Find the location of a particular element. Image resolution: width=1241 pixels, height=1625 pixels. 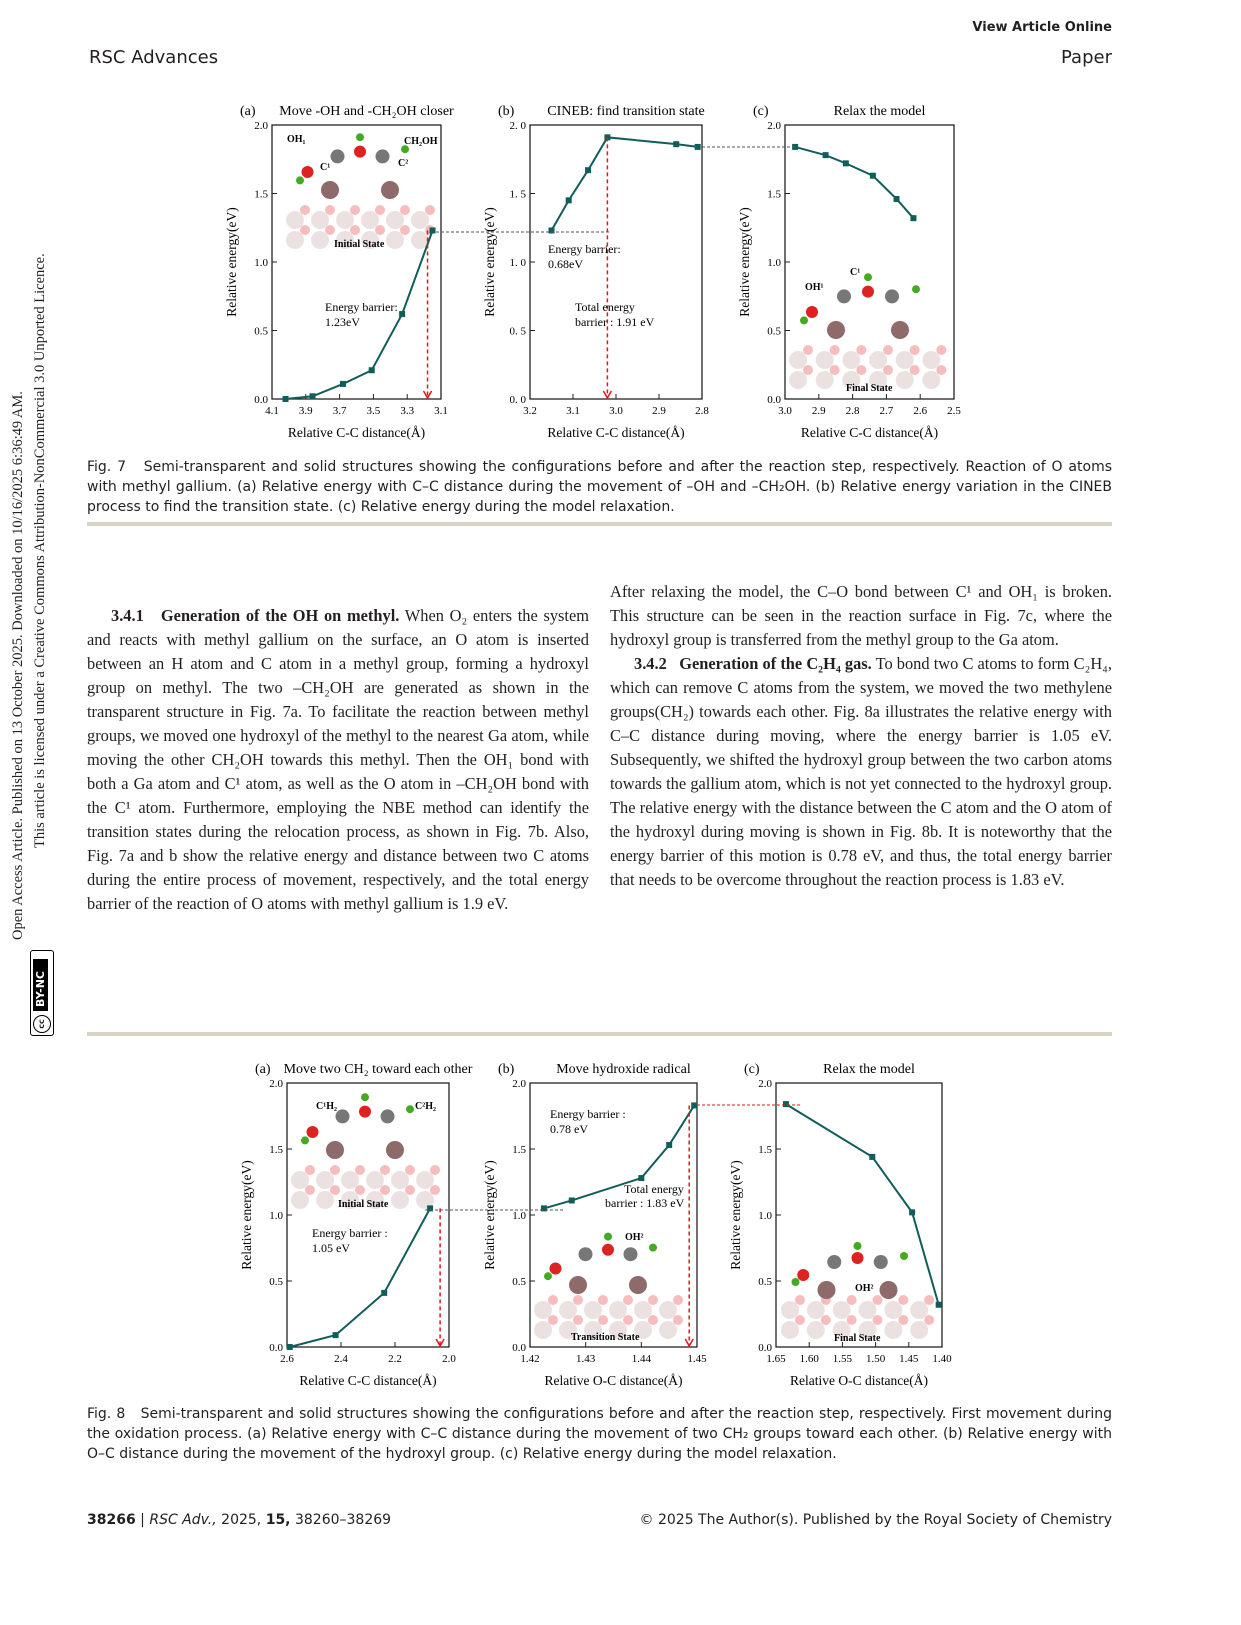

x-tick-label: 2.8 is located at coordinates (853, 411).